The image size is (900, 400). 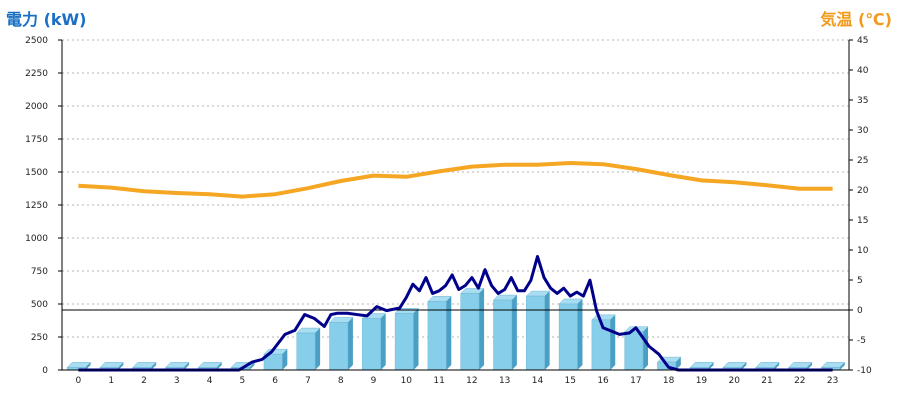 What do you see at coordinates (144, 381) in the screenshot?
I see `x-tick-label: 2` at bounding box center [144, 381].